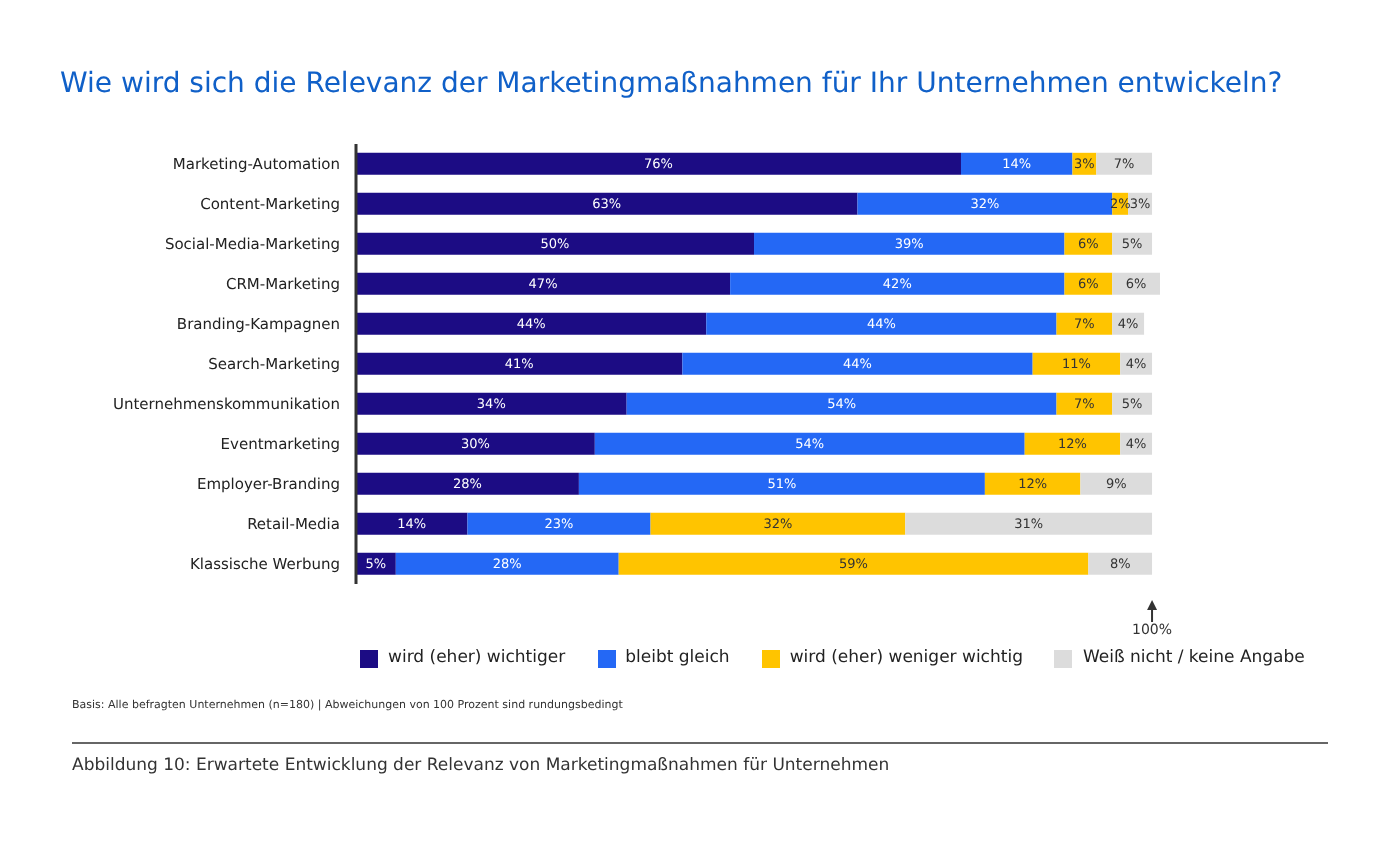 The height and width of the screenshot is (856, 1400). Describe the element at coordinates (477, 658) in the screenshot. I see `legend-label: wird (eher) wichtiger` at that location.